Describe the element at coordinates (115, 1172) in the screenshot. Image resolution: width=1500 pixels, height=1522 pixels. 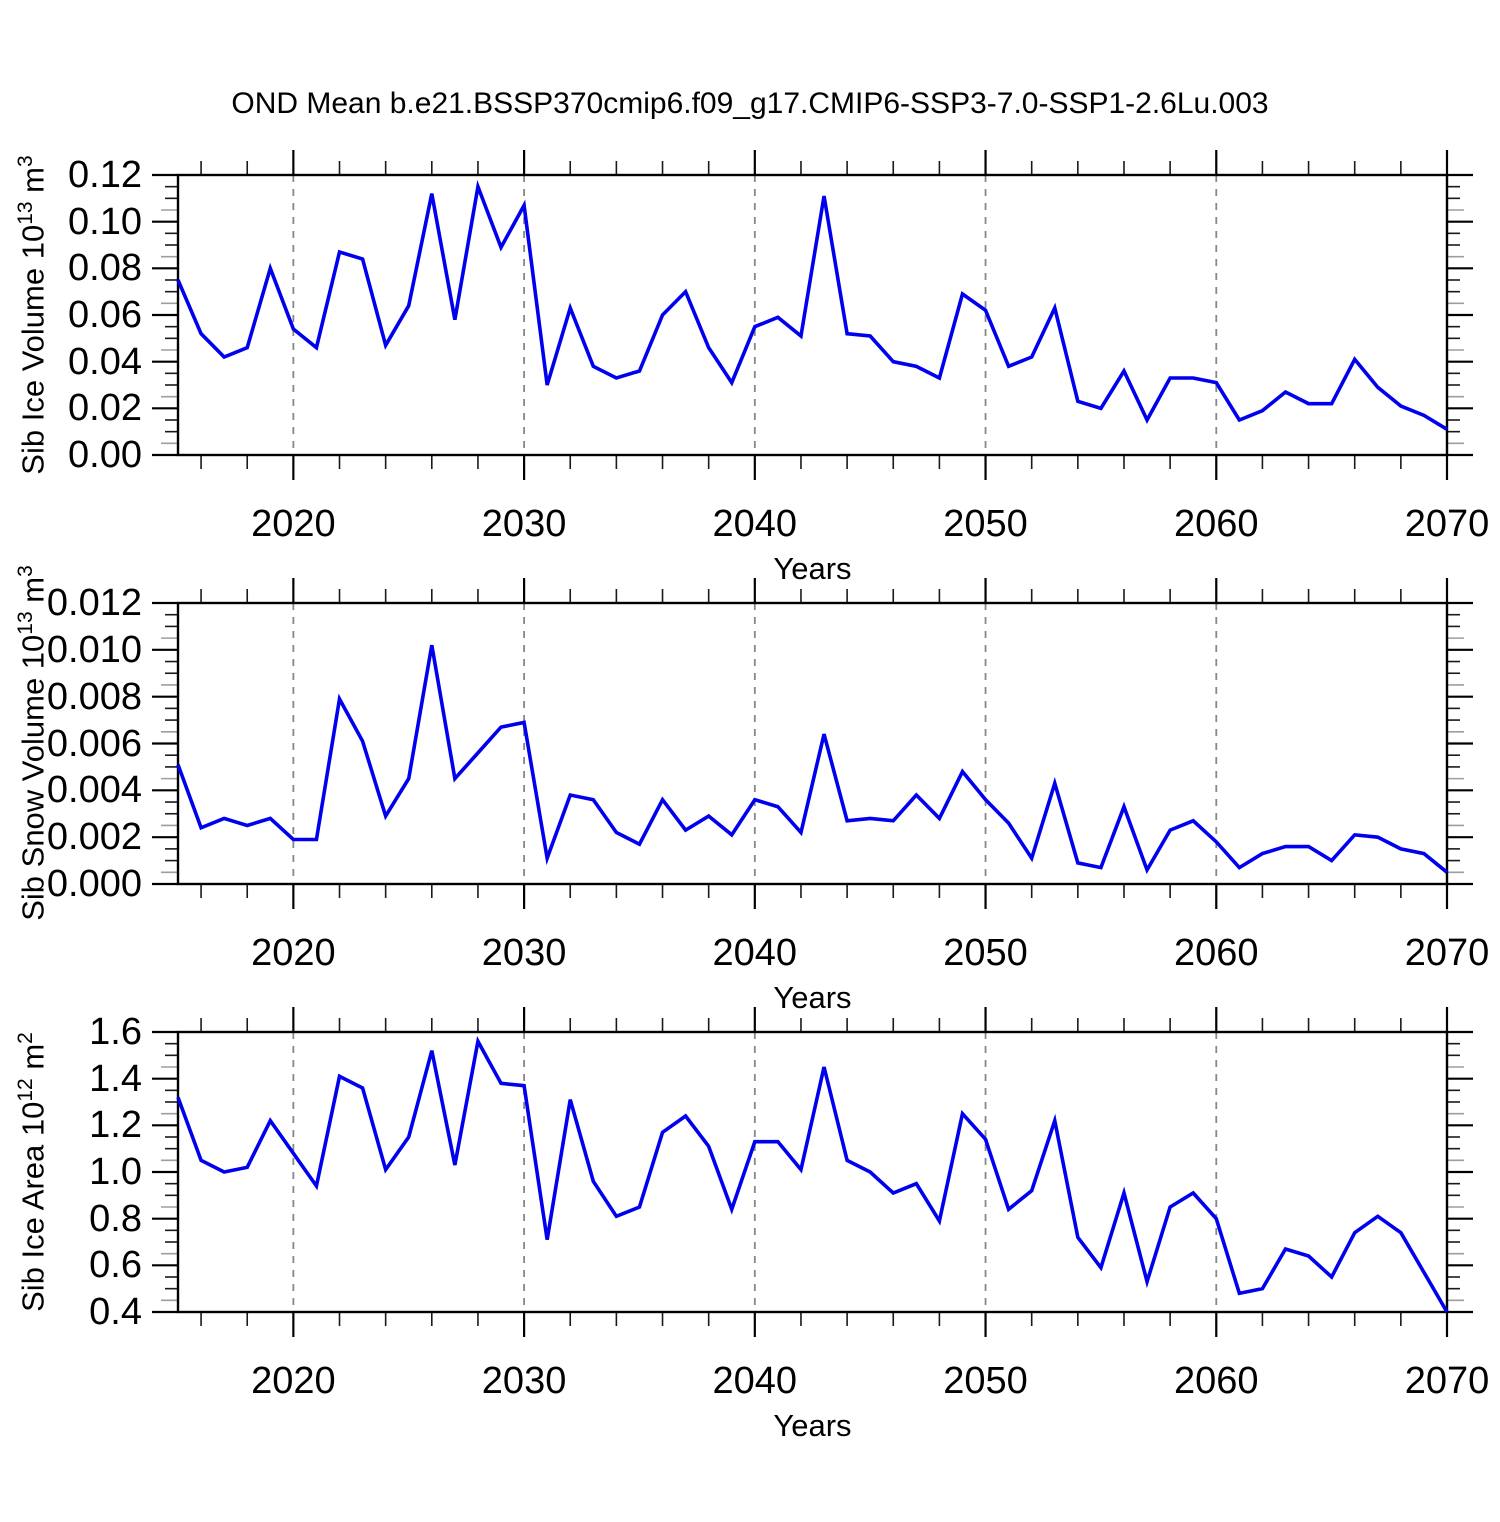
I see `y-tick-label: 1.0` at that location.